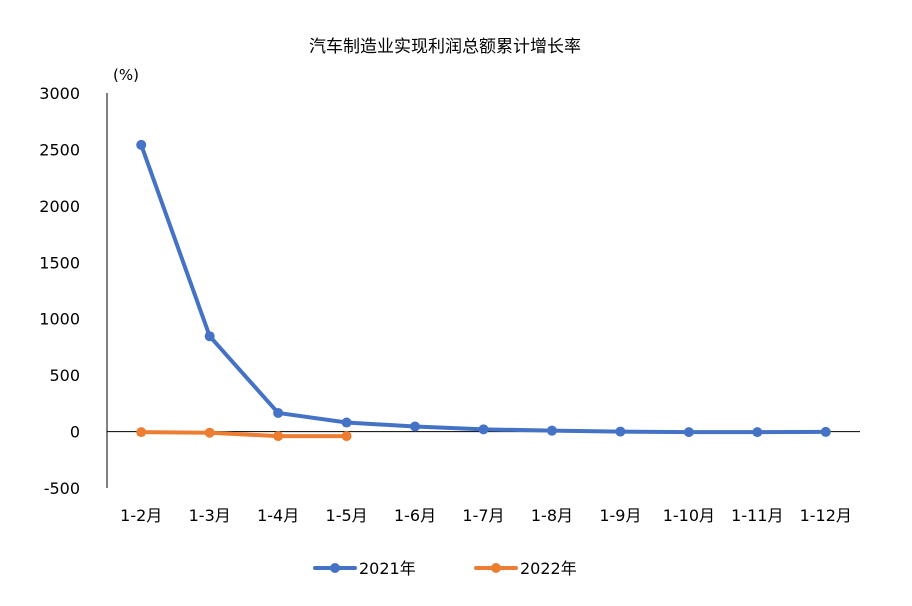  Describe the element at coordinates (689, 515) in the screenshot. I see `x-tick-label: 1-10月` at that location.